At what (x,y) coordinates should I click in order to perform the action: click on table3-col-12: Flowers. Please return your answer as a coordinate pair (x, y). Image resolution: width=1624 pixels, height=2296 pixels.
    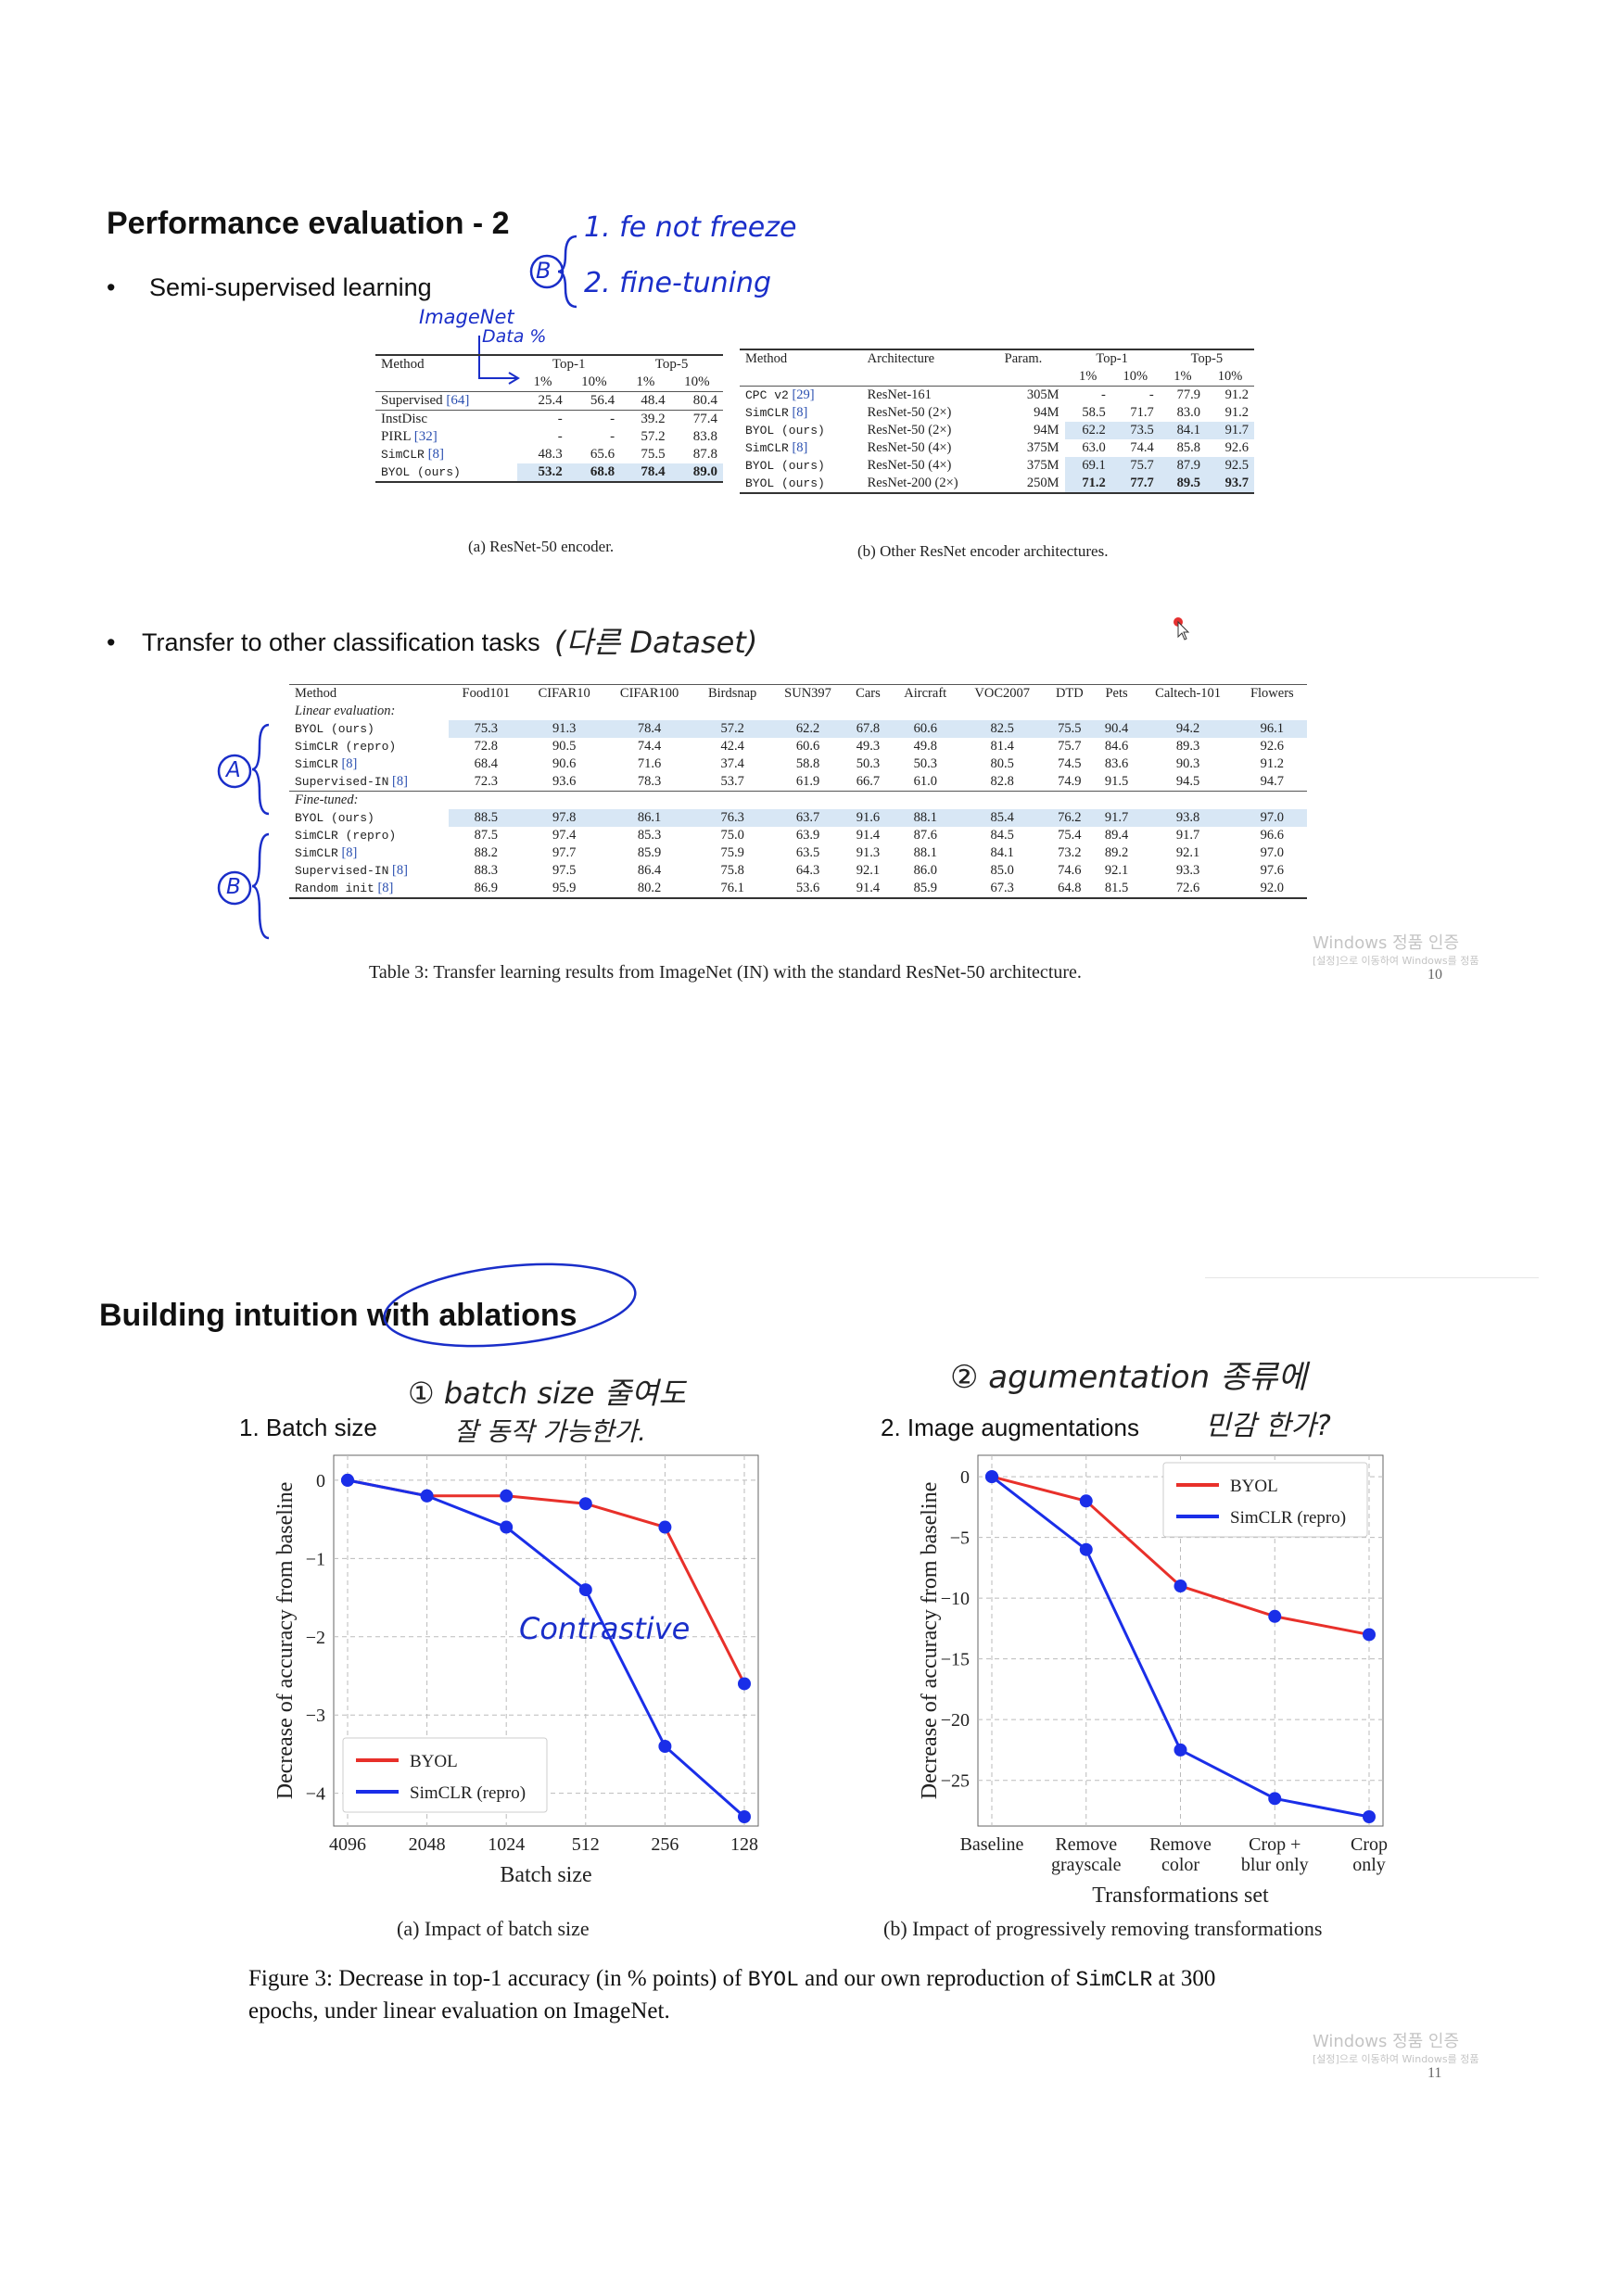
    Looking at the image, I should click on (1272, 693).